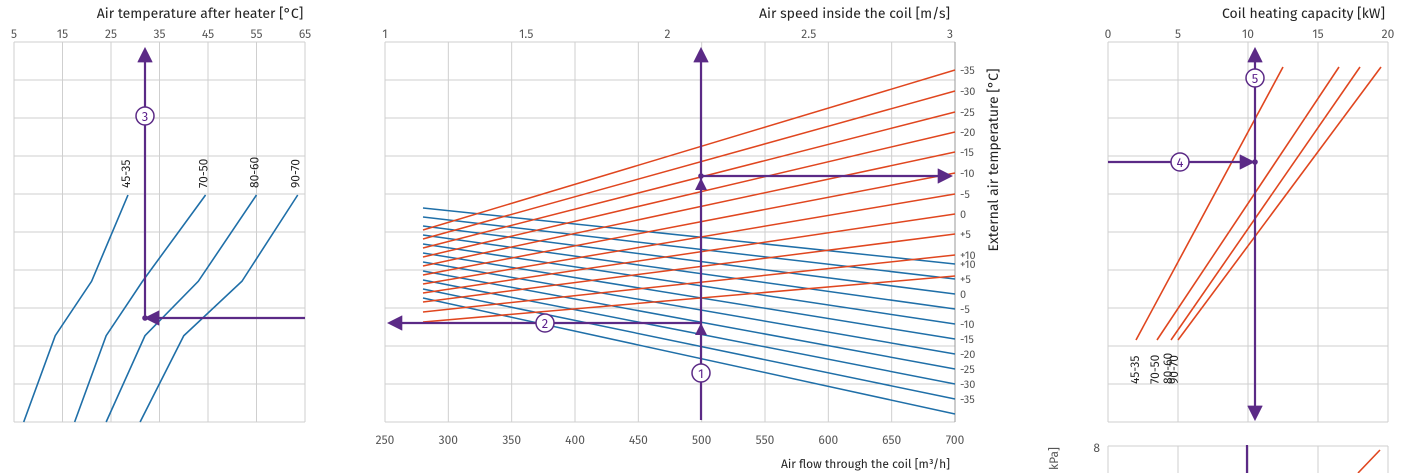 The height and width of the screenshot is (473, 1413). Describe the element at coordinates (967, 132) in the screenshot. I see `middle-right-tick-upper: -20` at that location.